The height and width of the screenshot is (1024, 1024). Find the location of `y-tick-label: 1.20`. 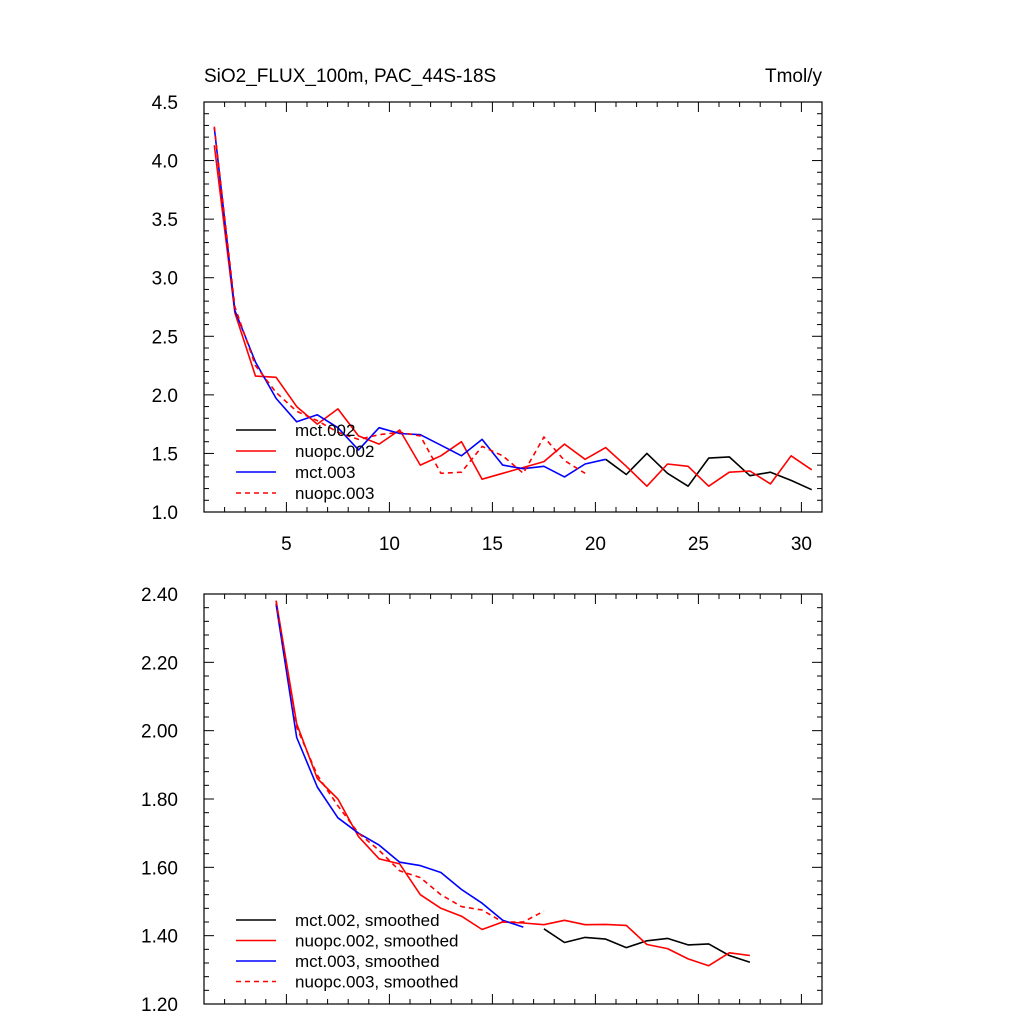

y-tick-label: 1.20 is located at coordinates (159, 1005).